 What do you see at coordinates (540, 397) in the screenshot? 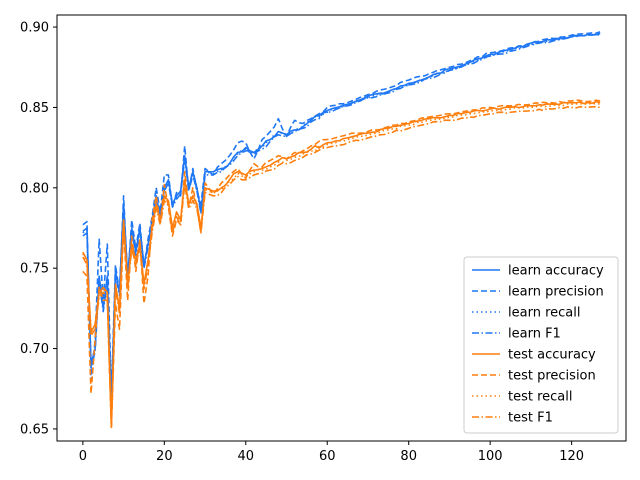
I see `legend-label: test recall` at bounding box center [540, 397].